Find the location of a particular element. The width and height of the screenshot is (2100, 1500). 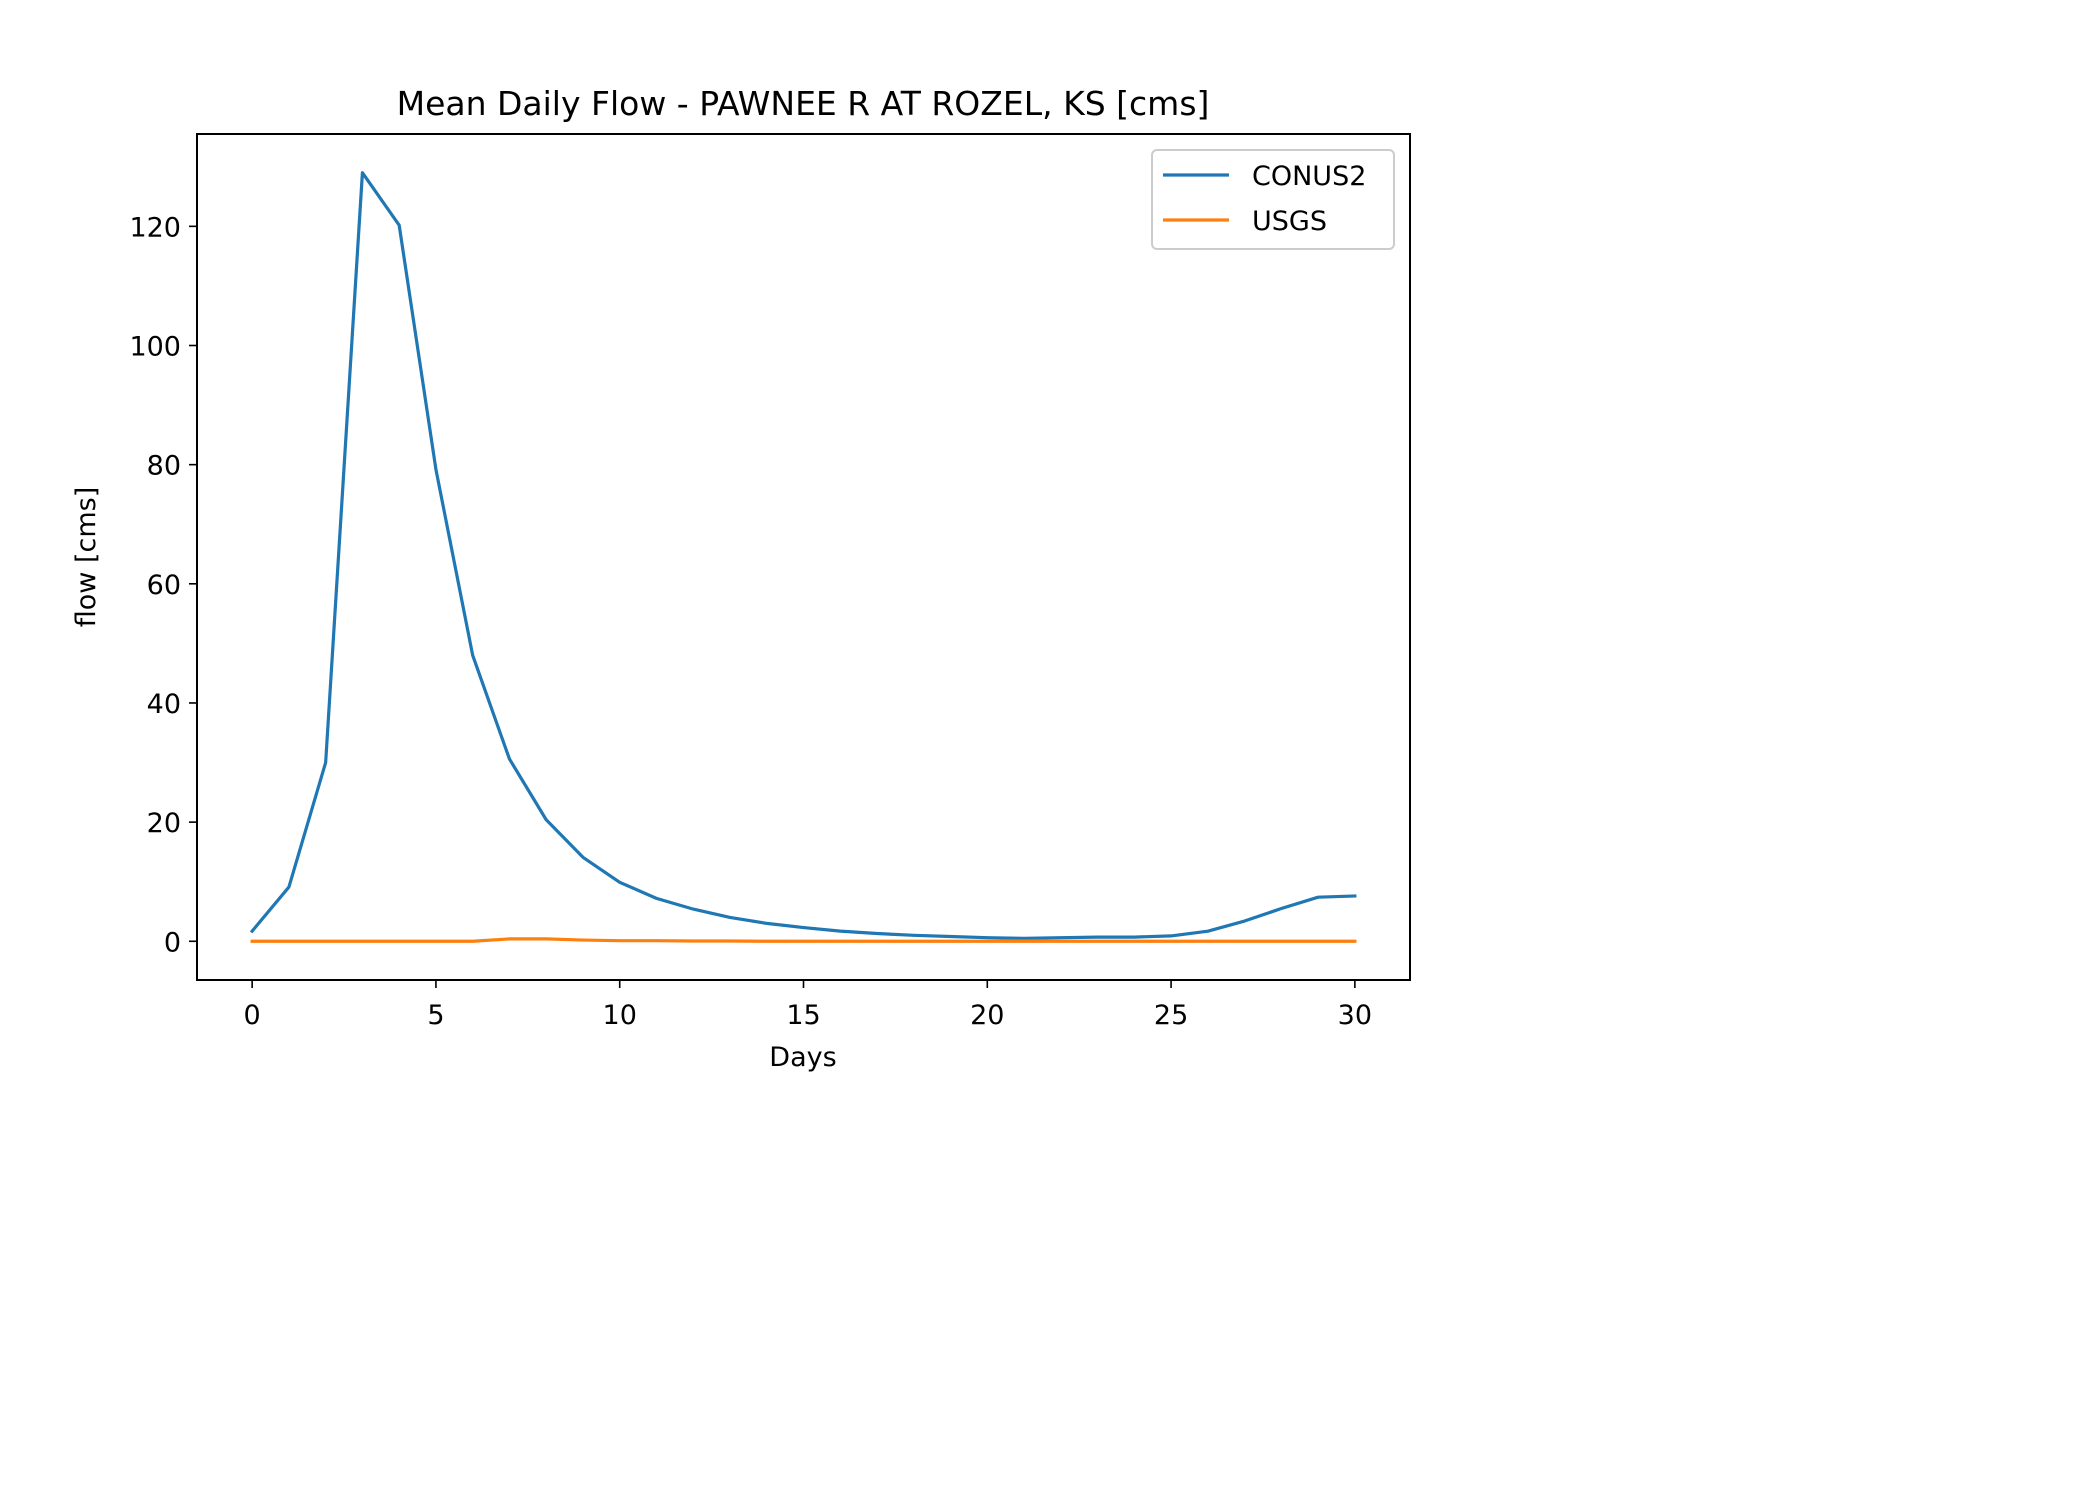

legend: CONUS2 USGS is located at coordinates (1273, 199).